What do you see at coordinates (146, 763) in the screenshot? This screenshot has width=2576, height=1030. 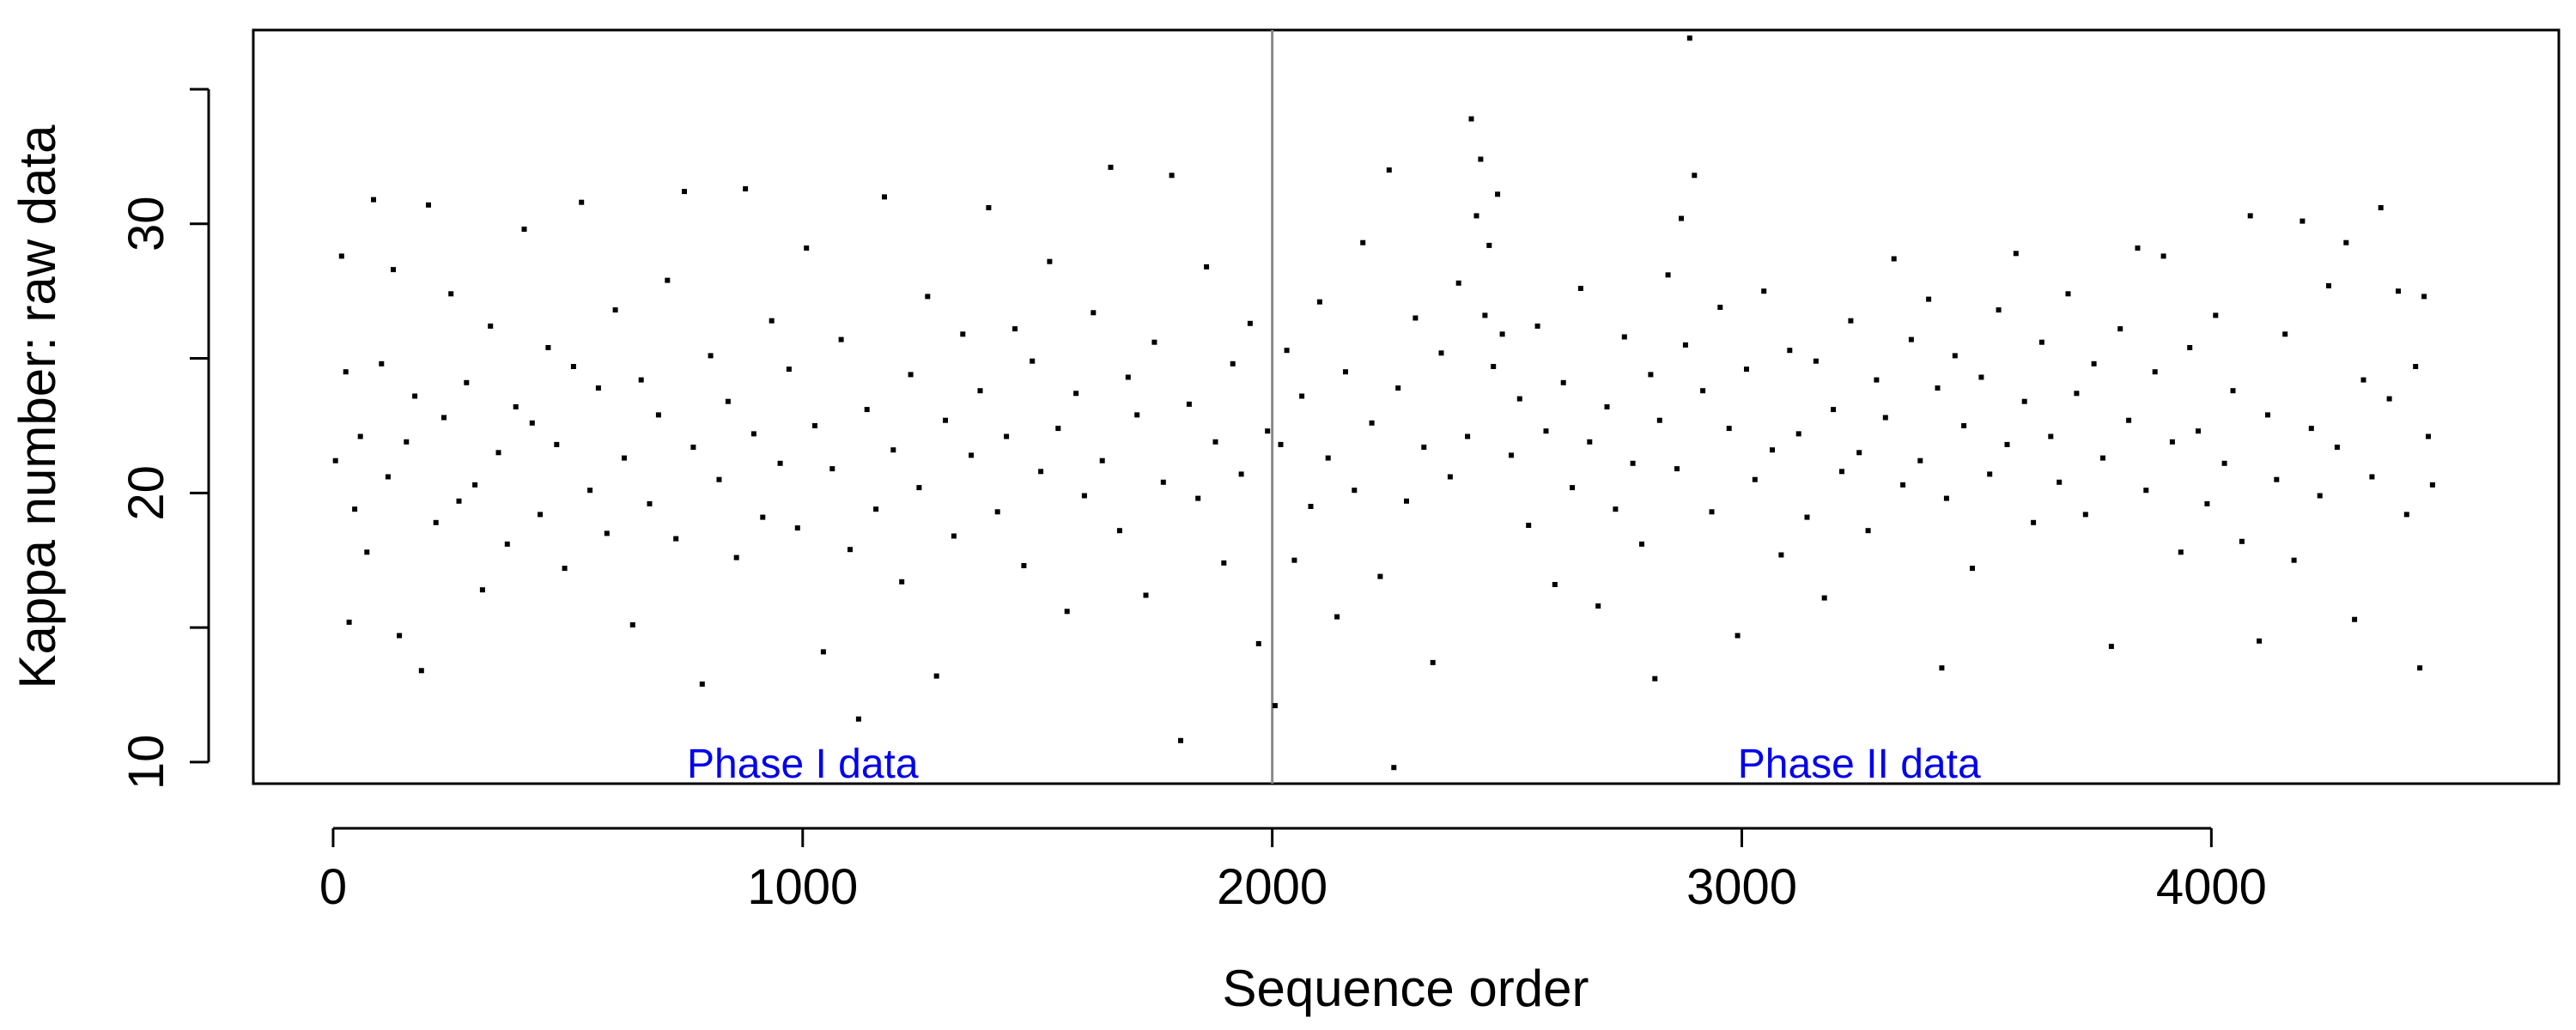 I see `y-axis-tick-label: 10` at bounding box center [146, 763].